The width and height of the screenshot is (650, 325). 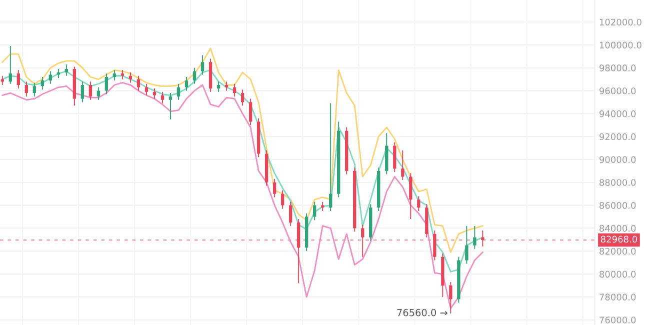 What do you see at coordinates (617, 114) in the screenshot?
I see `y-tick-label: 94000.0` at bounding box center [617, 114].